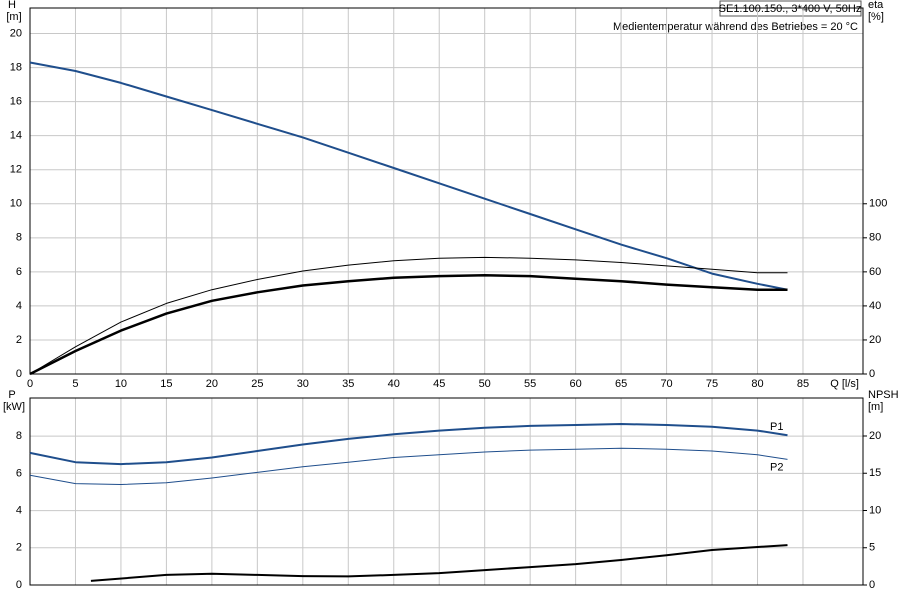 This screenshot has height=600, width=900. Describe the element at coordinates (876, 17) in the screenshot. I see `y2-axis-unit: [%]` at that location.